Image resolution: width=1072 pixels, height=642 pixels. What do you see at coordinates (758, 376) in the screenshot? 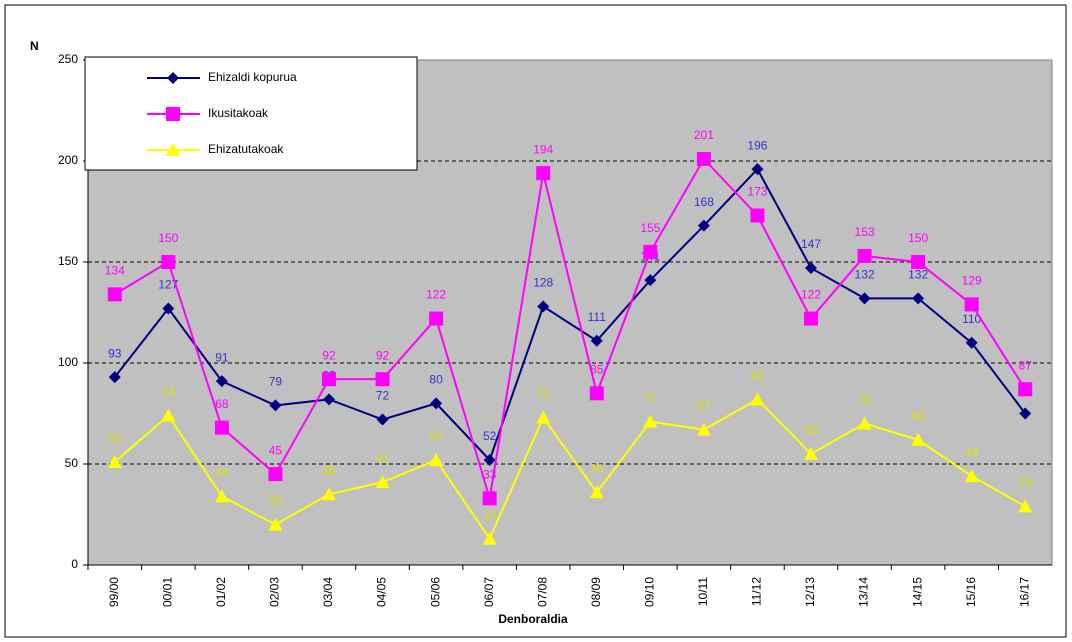
I see `data-label: 82` at bounding box center [758, 376].